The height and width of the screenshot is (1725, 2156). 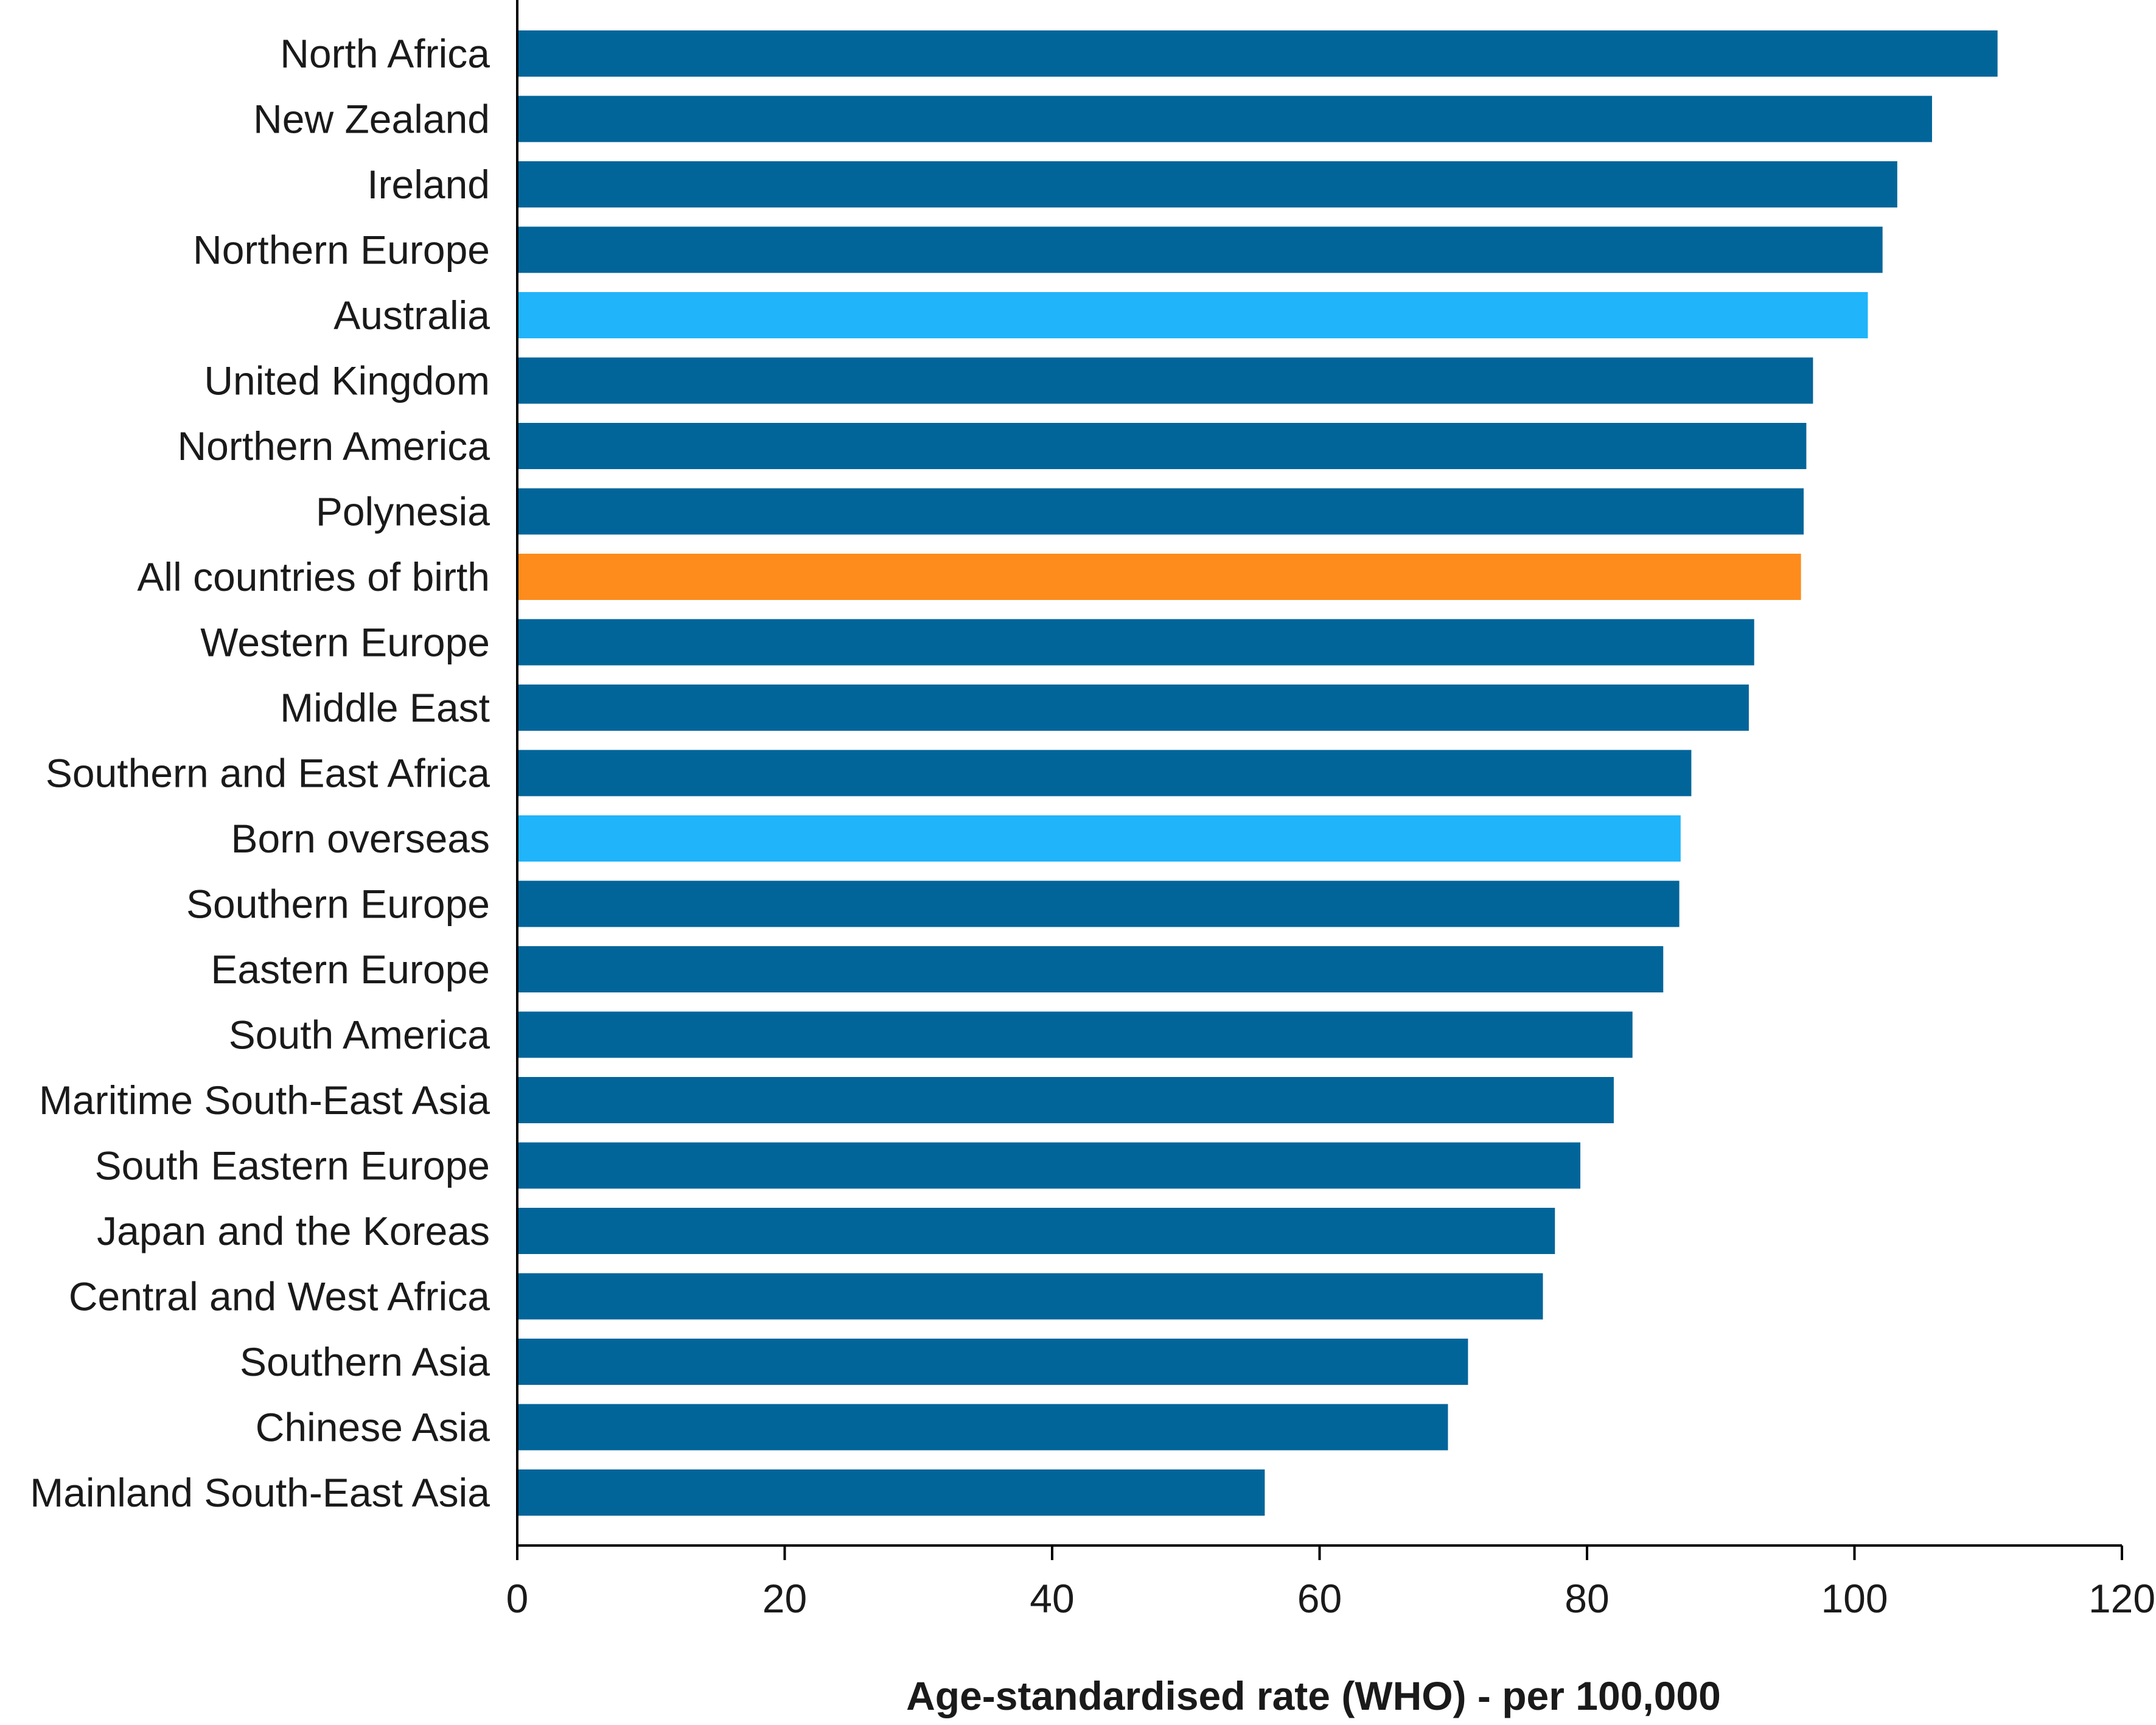 What do you see at coordinates (1162, 446) in the screenshot?
I see `bar-northern-america` at bounding box center [1162, 446].